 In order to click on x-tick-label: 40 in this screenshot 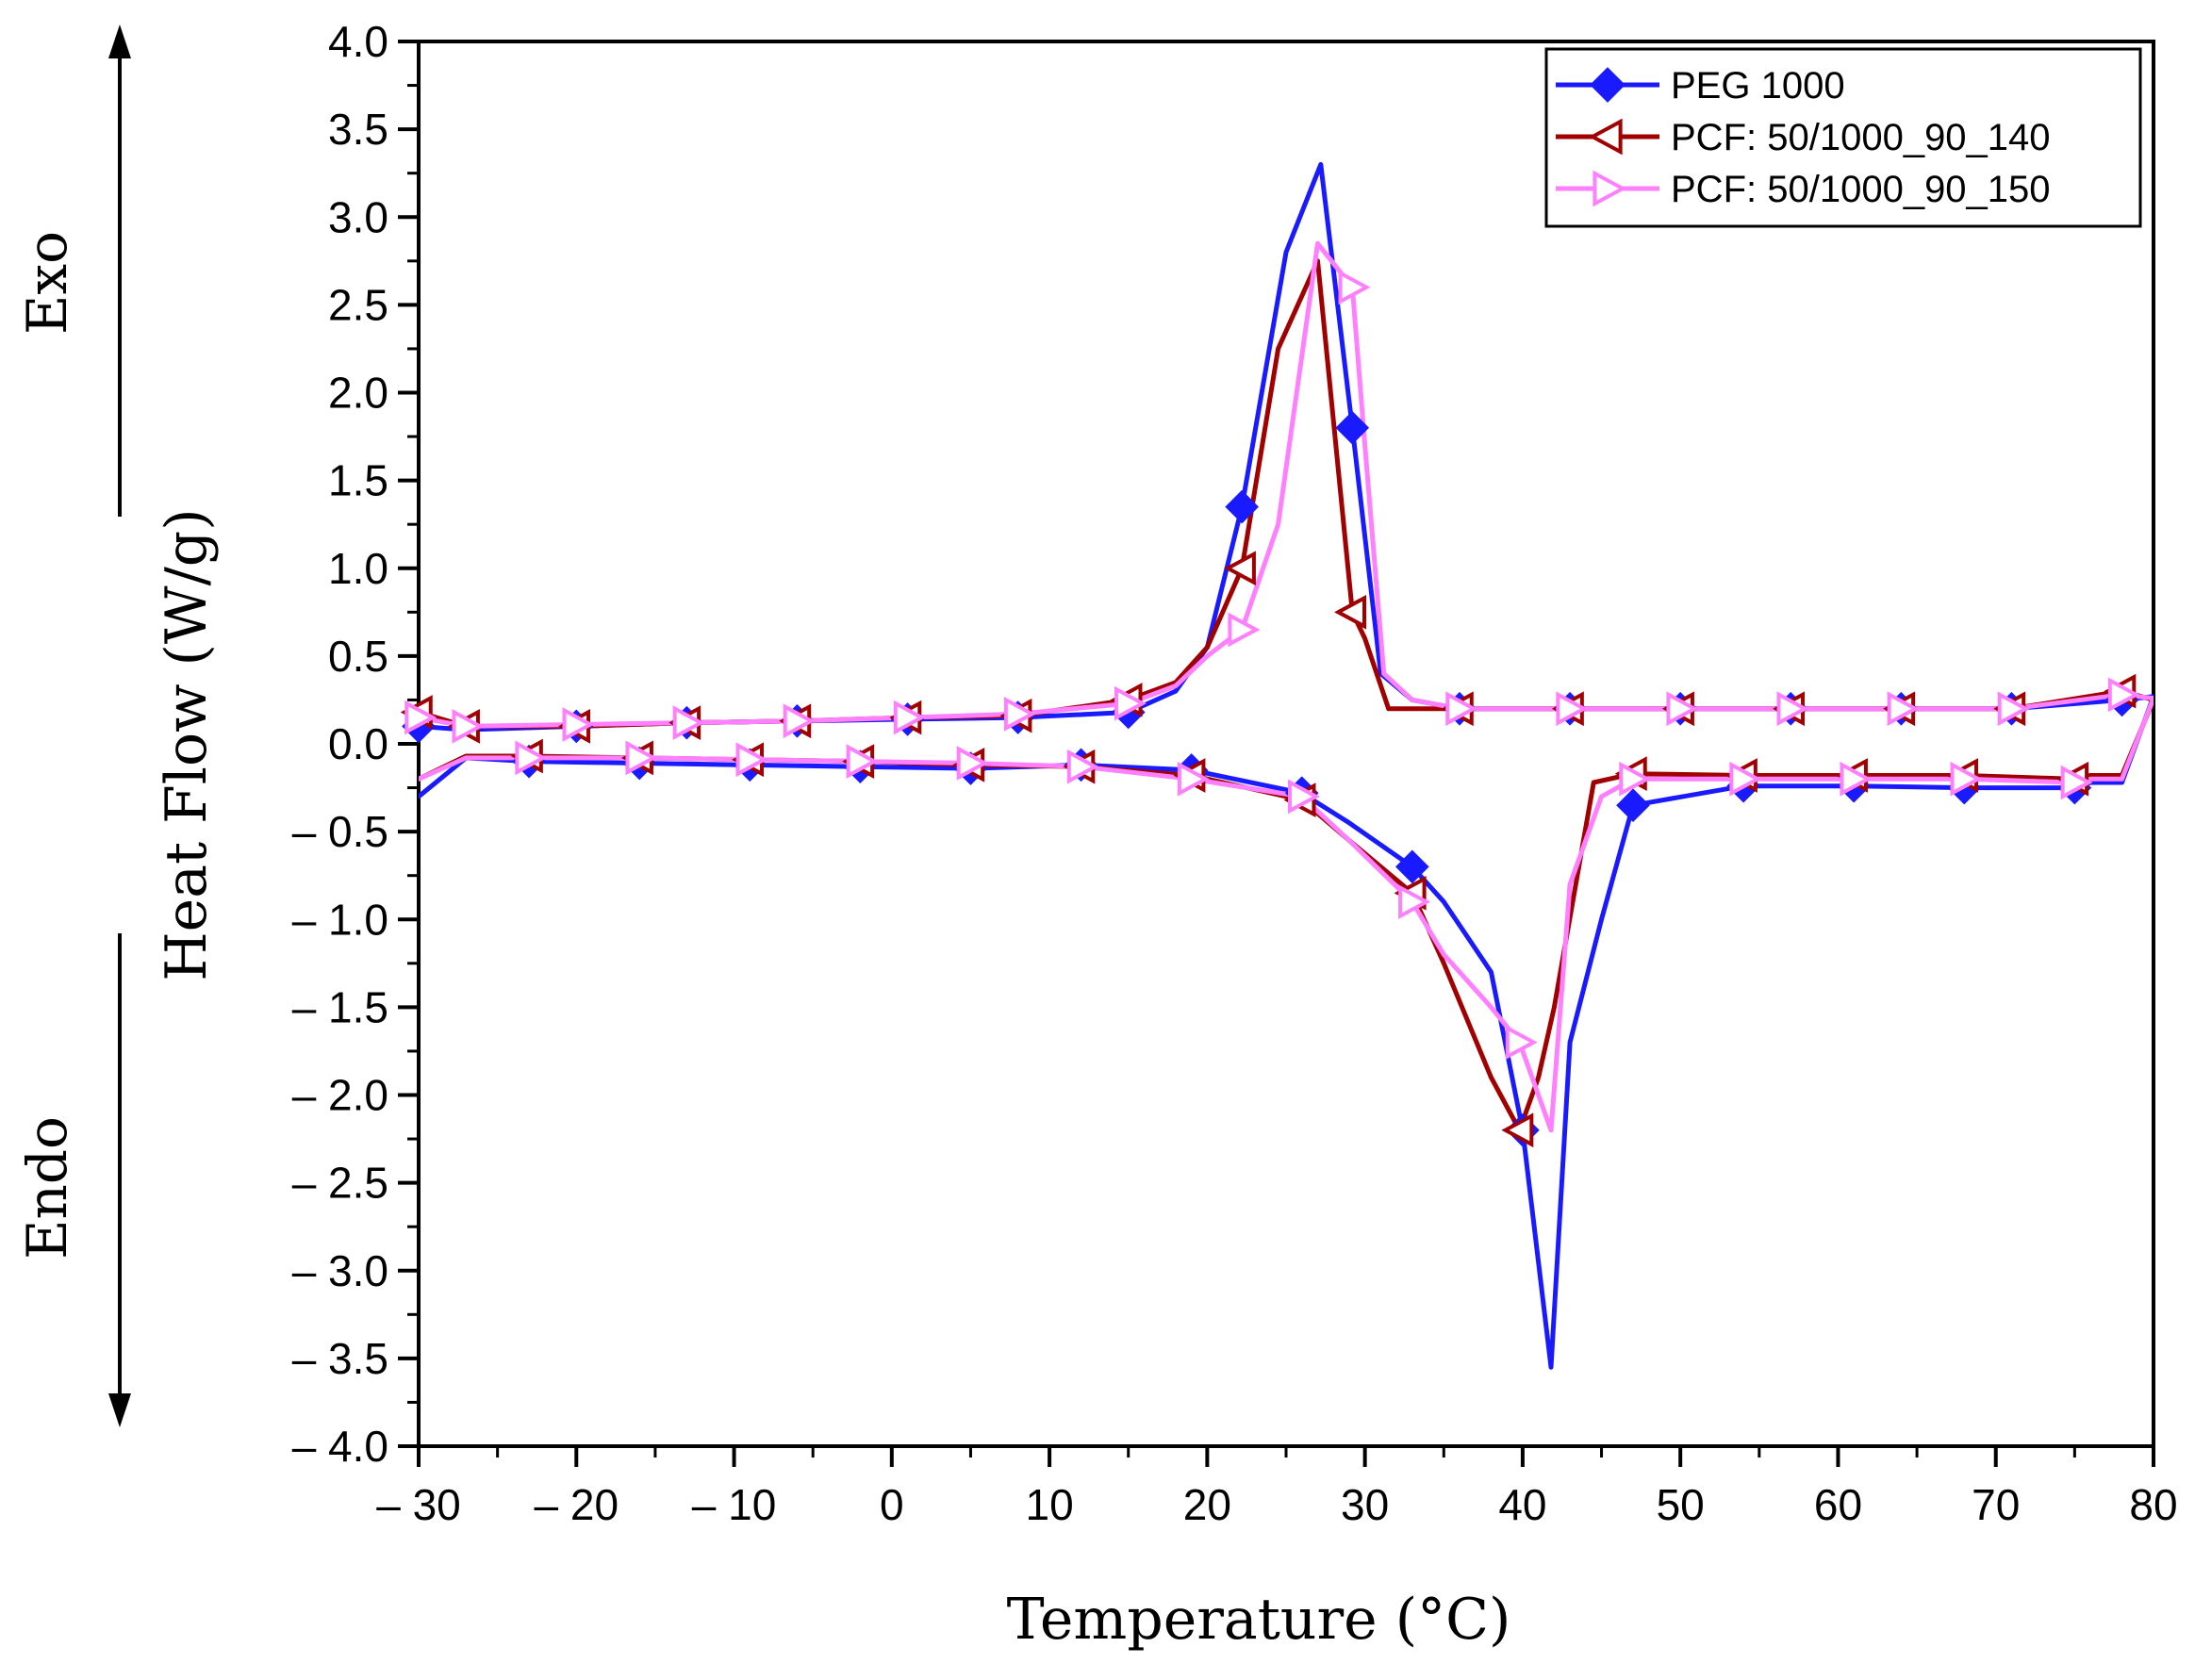, I will do `click(1522, 1504)`.